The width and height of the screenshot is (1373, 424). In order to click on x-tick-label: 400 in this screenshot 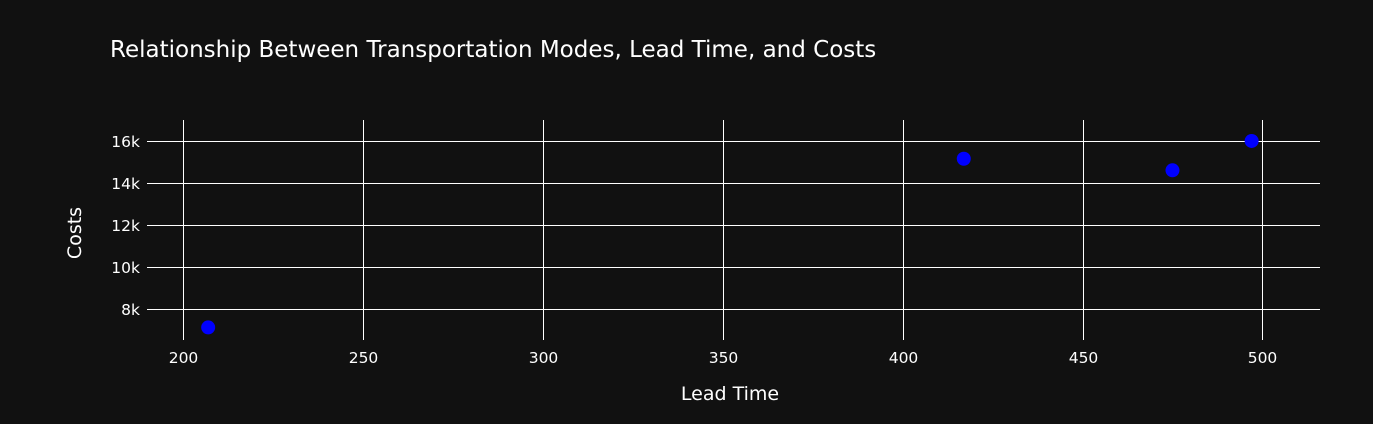, I will do `click(904, 358)`.